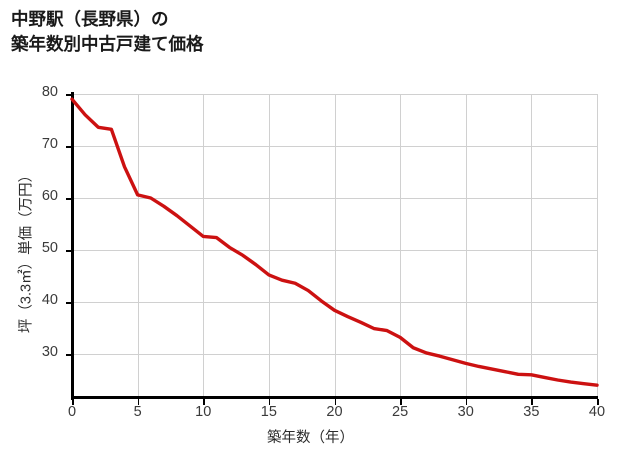  I want to click on y-tick-label: 80, so click(49, 92).